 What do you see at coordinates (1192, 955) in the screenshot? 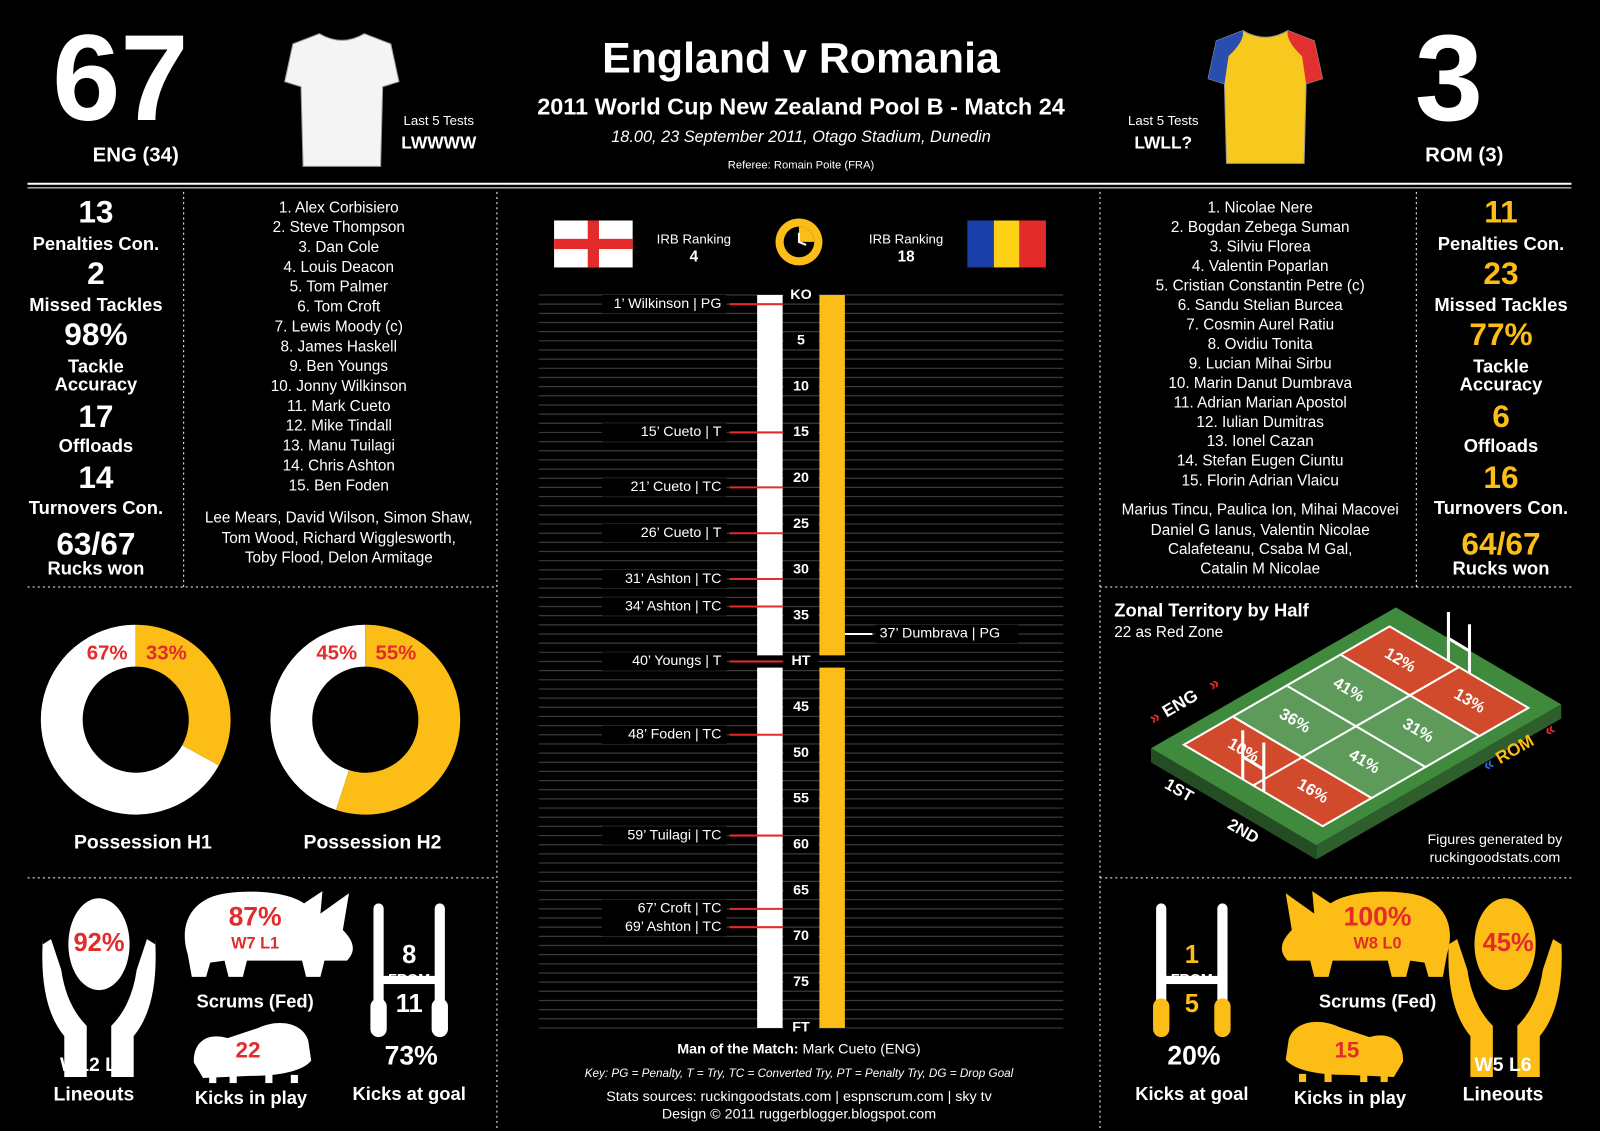
I see `kicks-made: 1` at bounding box center [1192, 955].